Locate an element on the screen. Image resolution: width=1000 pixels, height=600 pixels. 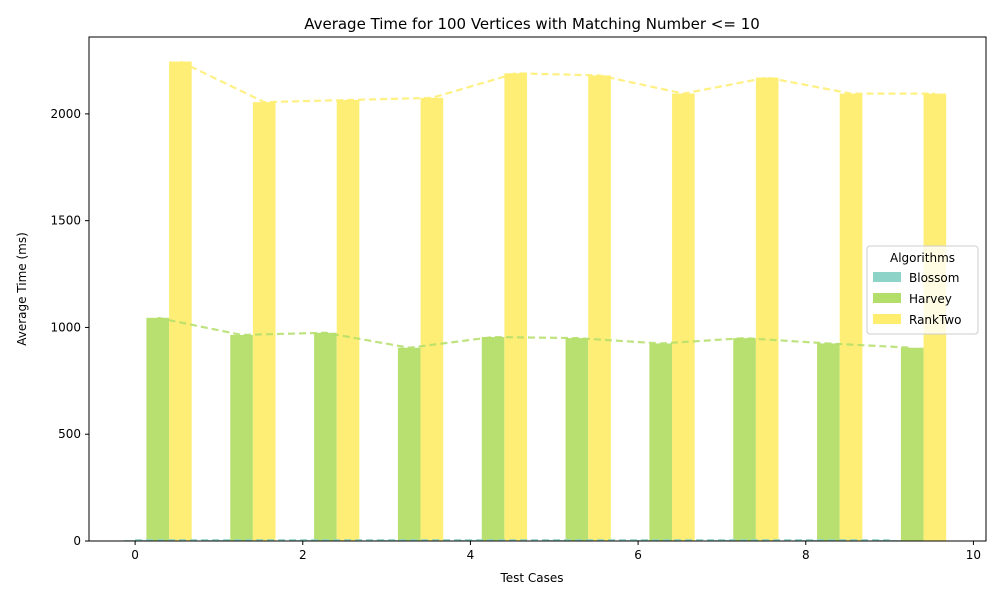
x-tick-label: 8 is located at coordinates (806, 555).